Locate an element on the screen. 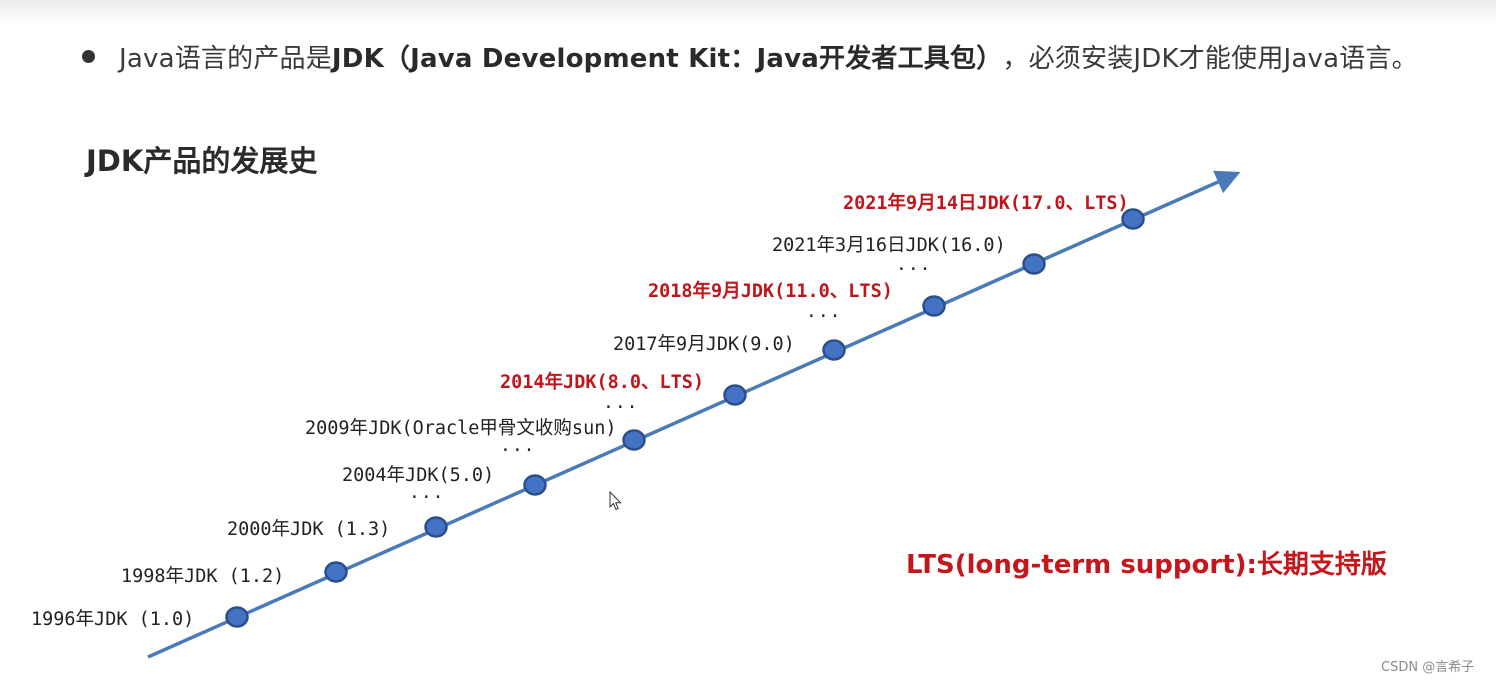  milestone-label-2017: 2017年9月JDK(9.0) is located at coordinates (704, 344).